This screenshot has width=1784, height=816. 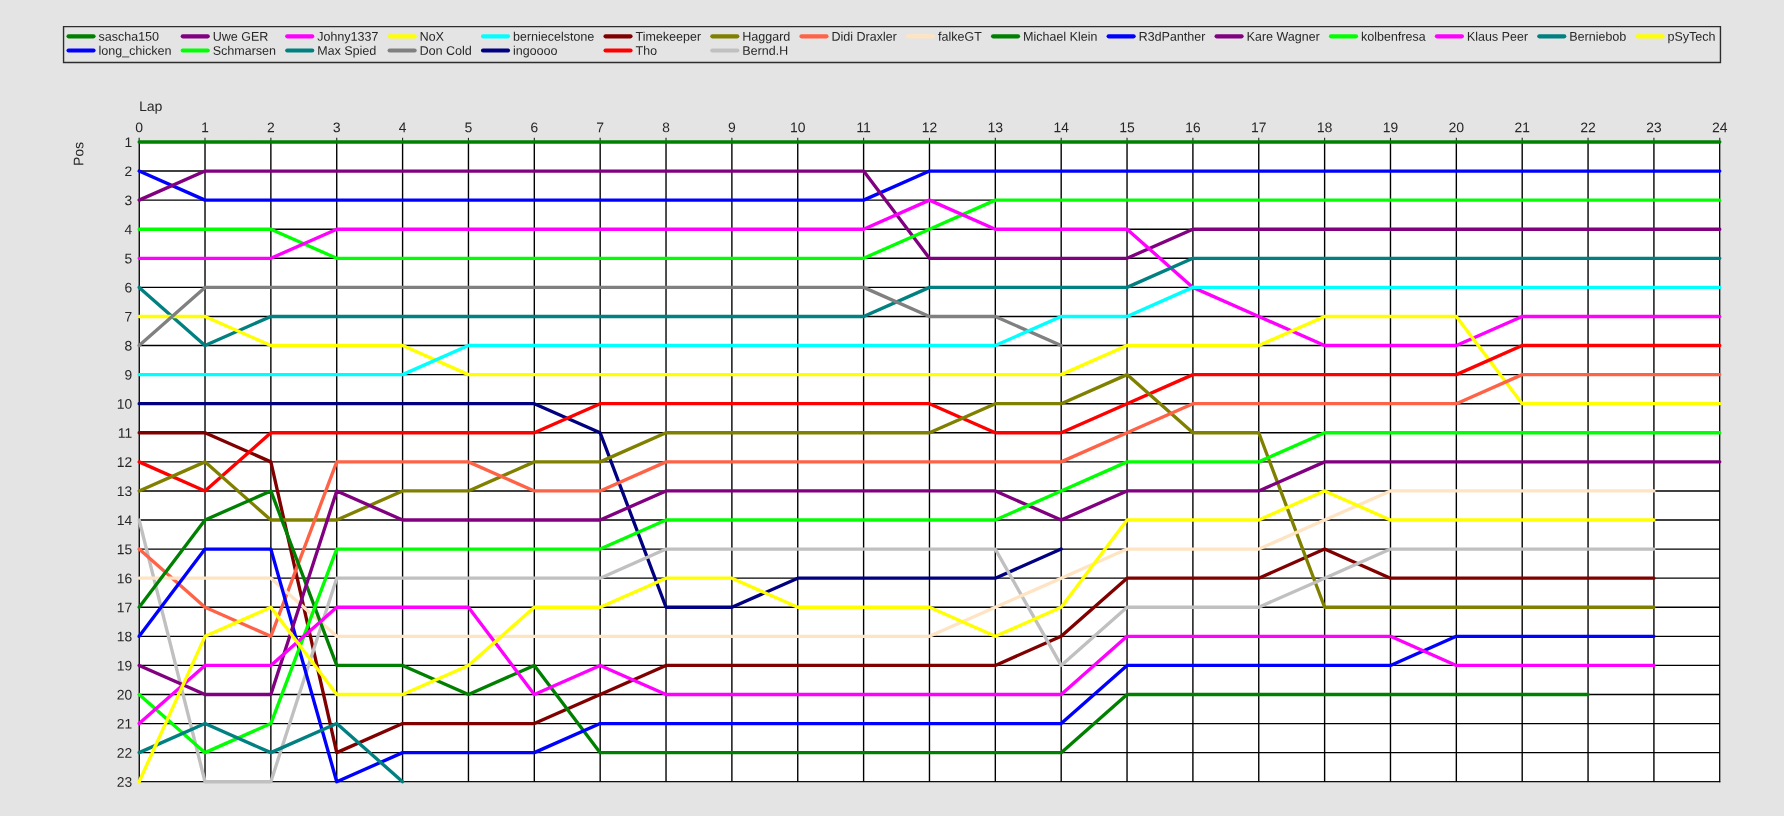 What do you see at coordinates (1172, 36) in the screenshot?
I see `legend-label: R3dPanther` at bounding box center [1172, 36].